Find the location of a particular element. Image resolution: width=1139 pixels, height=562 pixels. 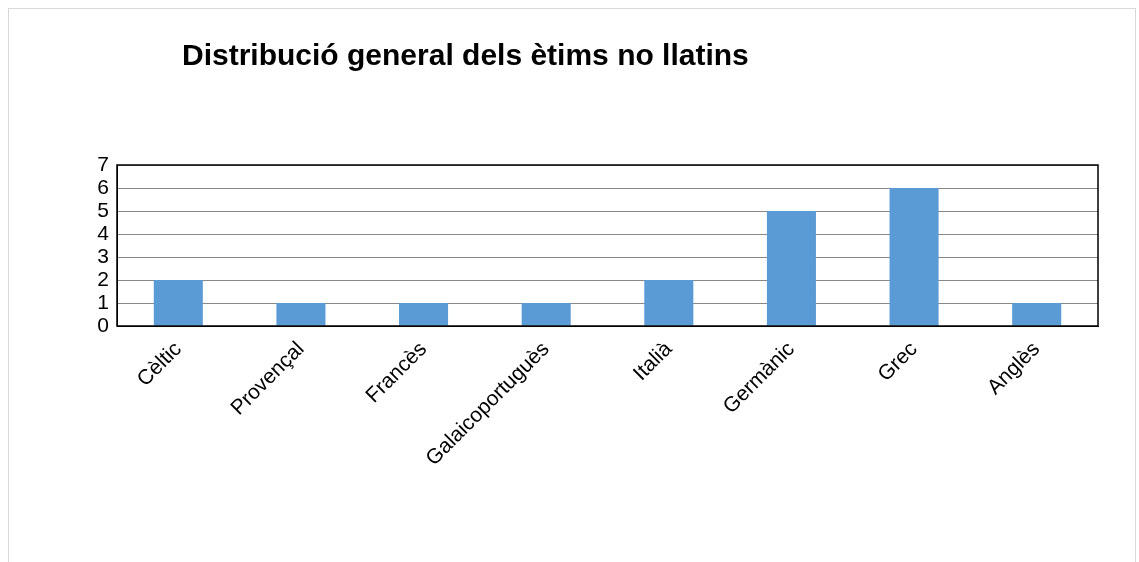

chart-title: Distribució general dels ètims no llatins is located at coordinates (465, 55).